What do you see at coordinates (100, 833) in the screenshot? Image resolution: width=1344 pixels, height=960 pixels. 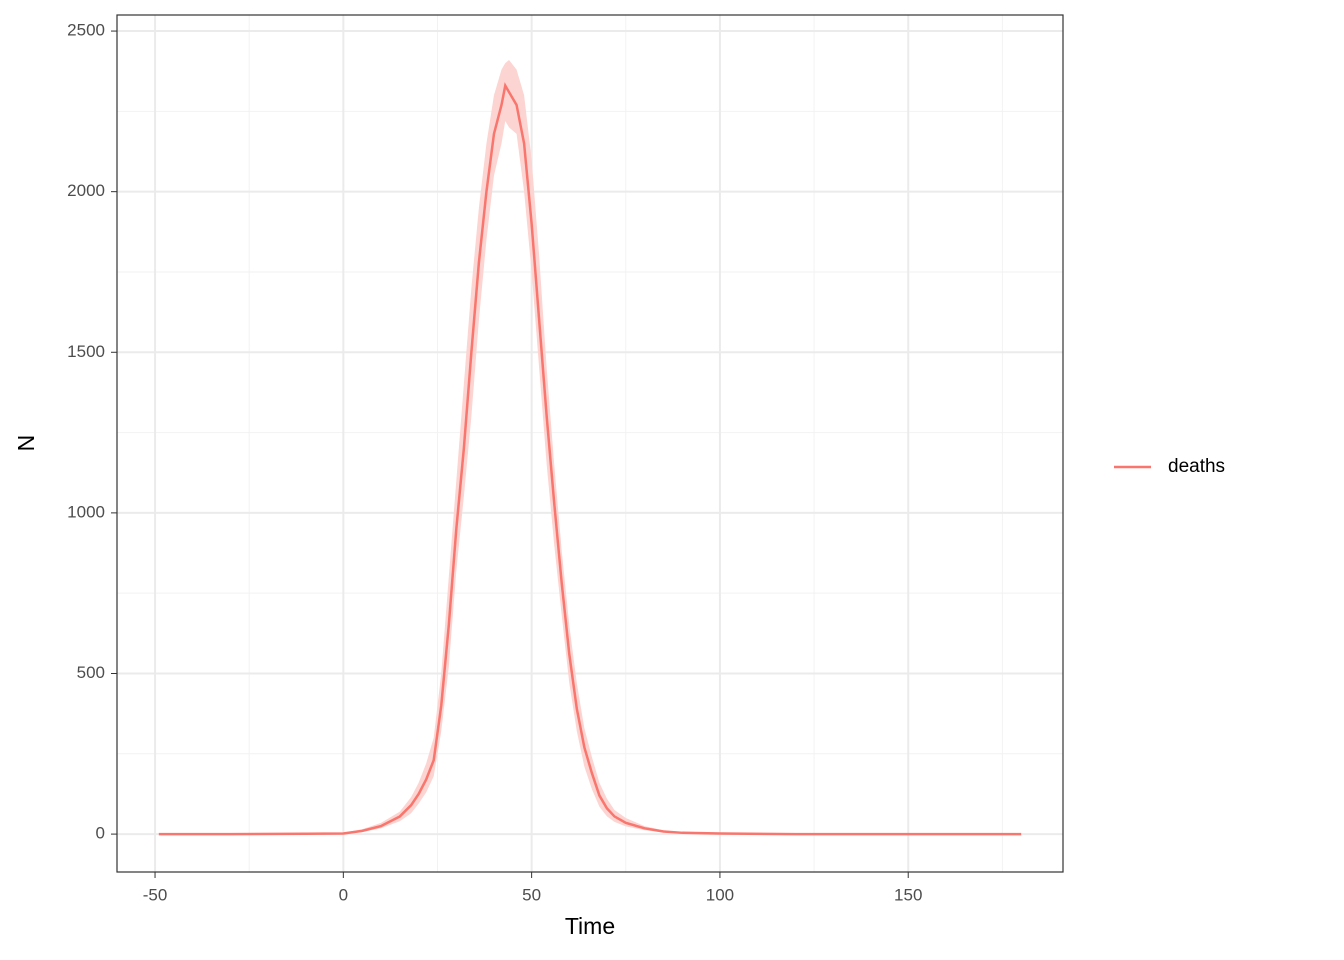 I see `y-tick-label: 0` at bounding box center [100, 833].